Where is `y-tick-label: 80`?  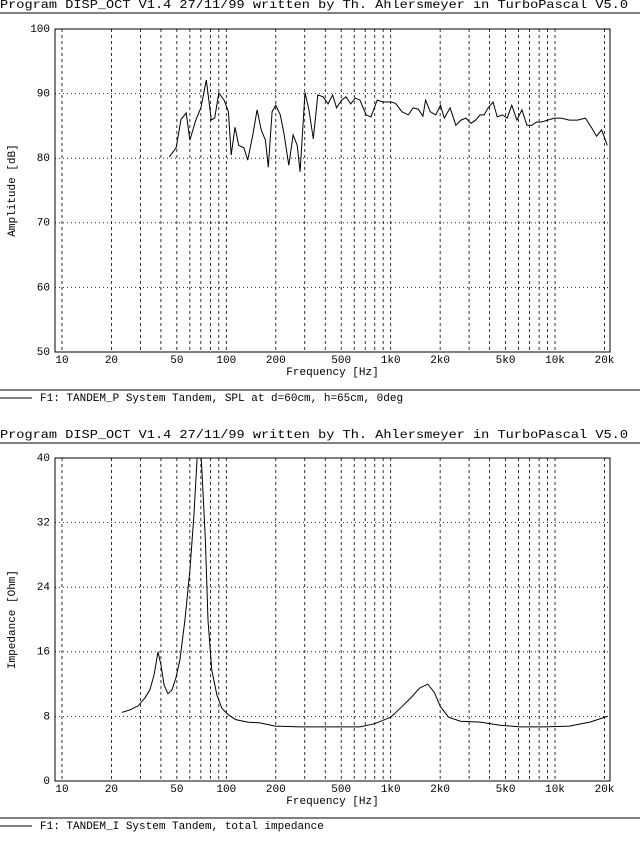
y-tick-label: 80 is located at coordinates (43, 159).